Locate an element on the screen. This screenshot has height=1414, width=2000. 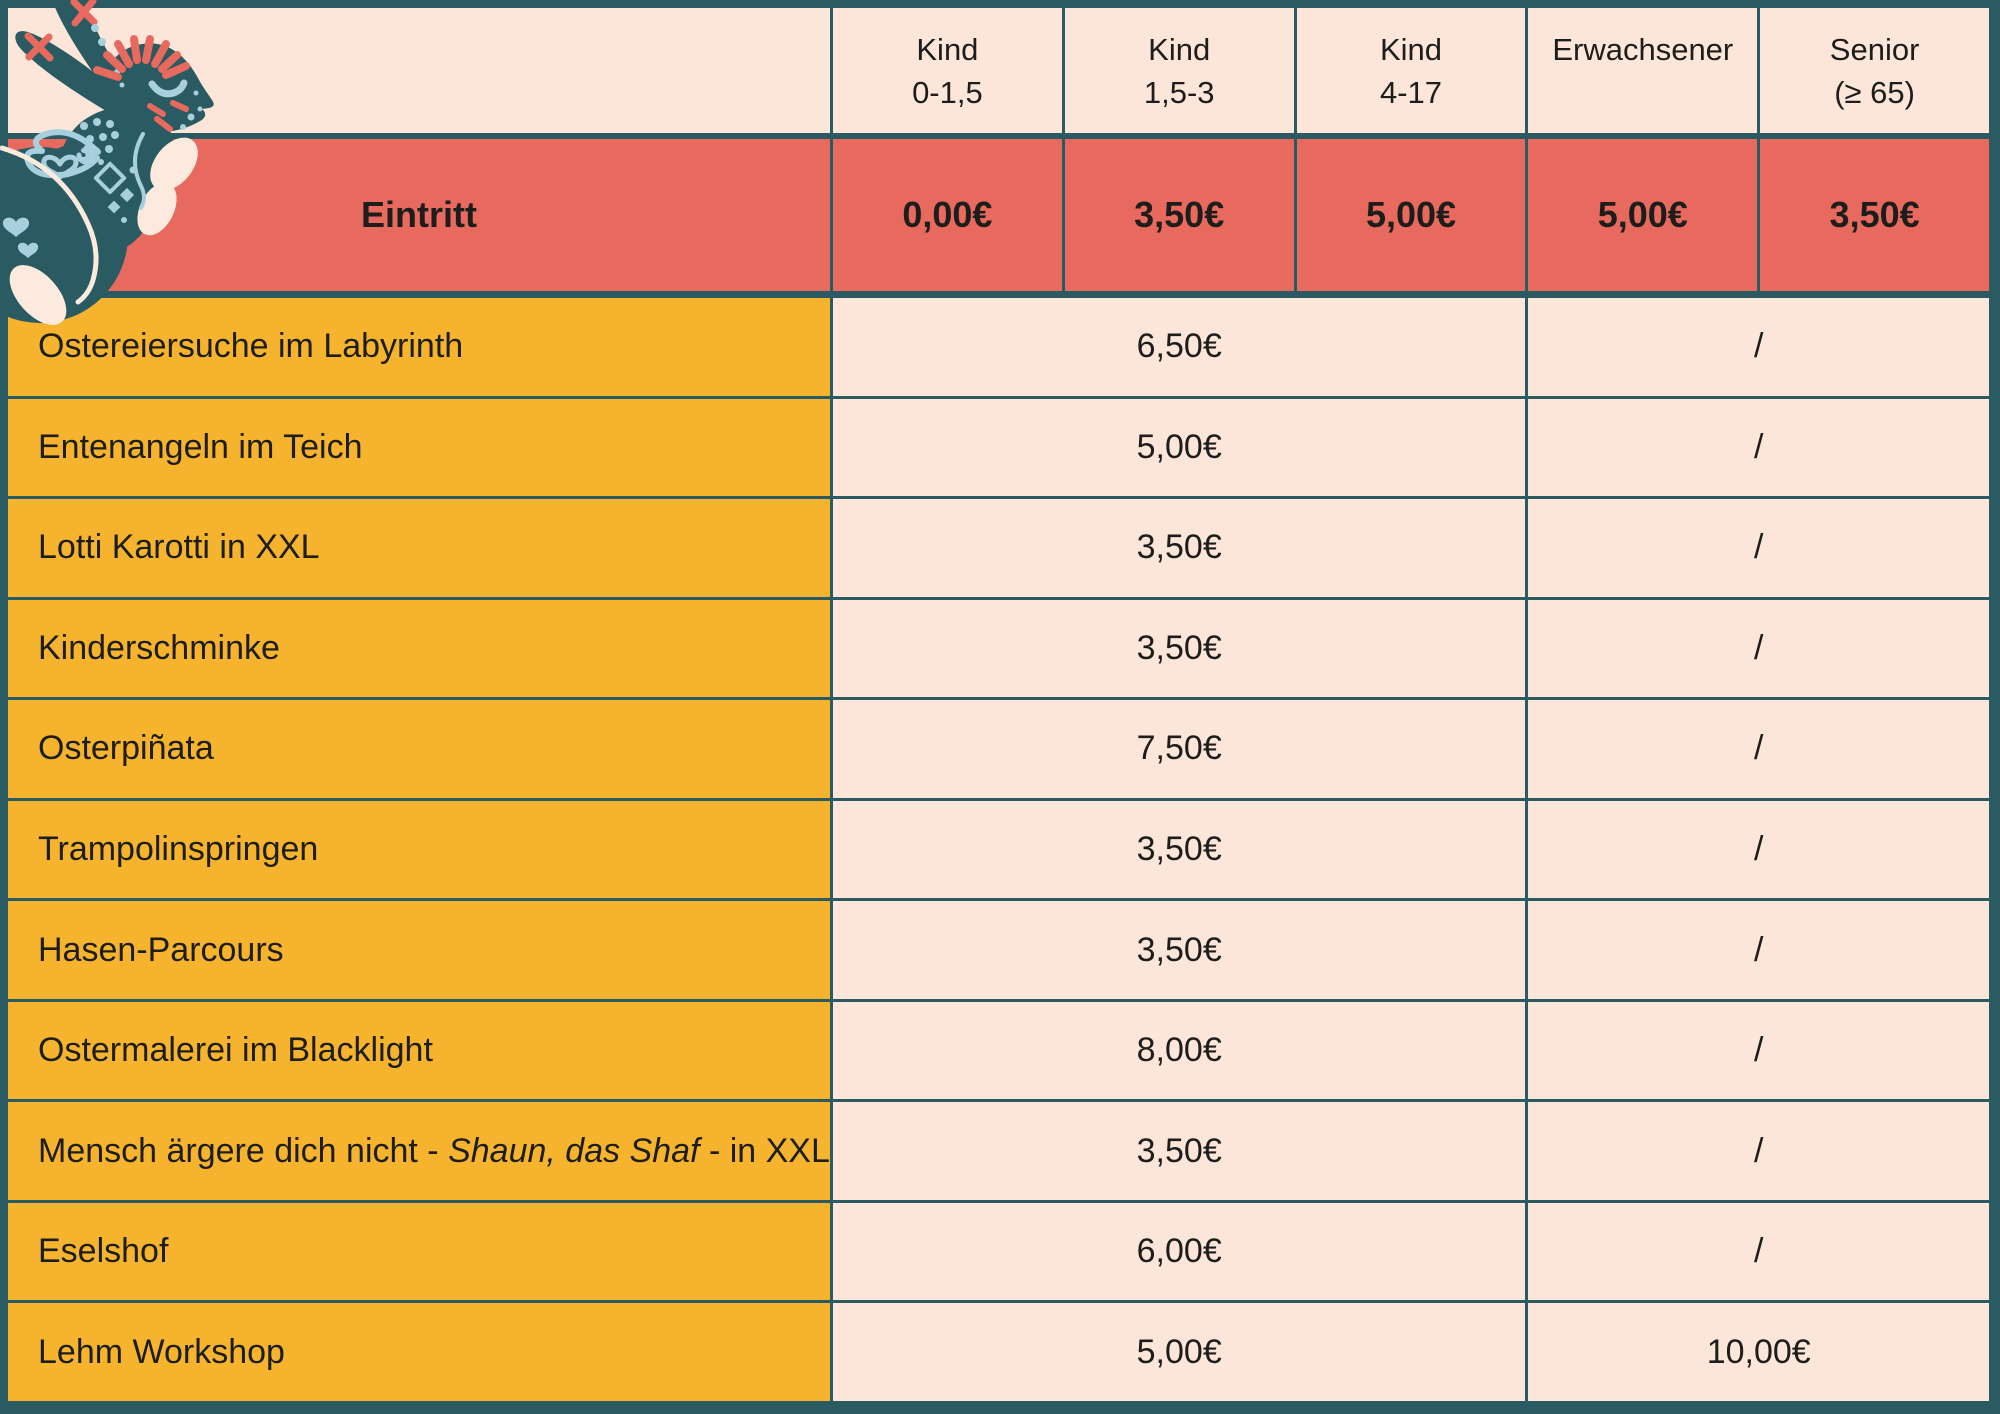
table-row: Entenangeln im Teich 5,00€ / is located at coordinates (998, 447).